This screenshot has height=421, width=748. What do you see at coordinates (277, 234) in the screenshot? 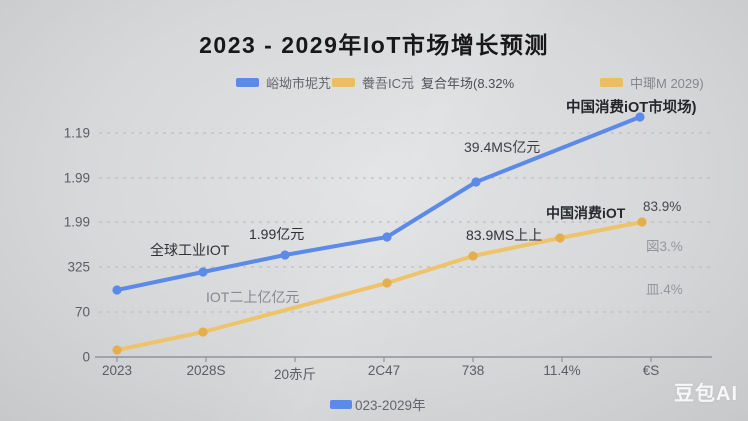
I see `data-label: 1.99亿元` at bounding box center [277, 234].